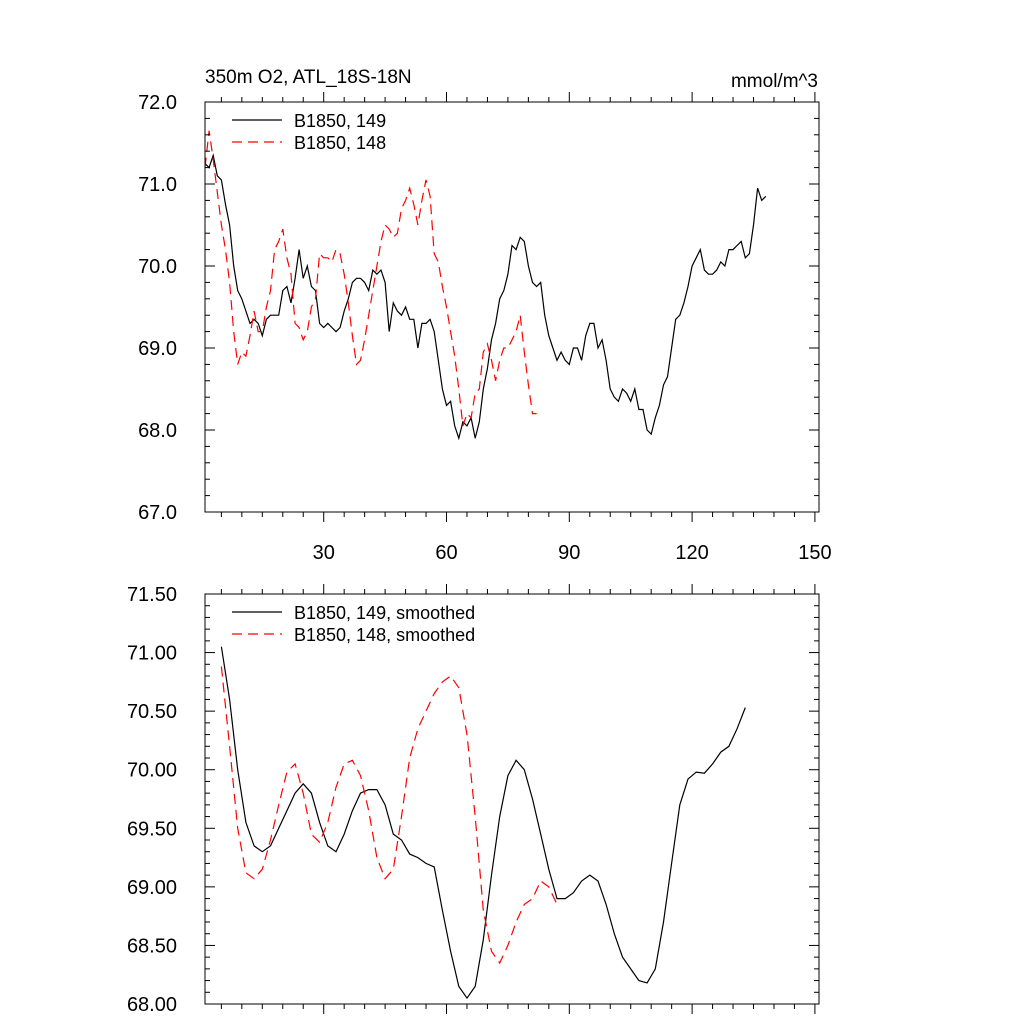  I want to click on y-tick-label: 69.00, so click(152, 888).